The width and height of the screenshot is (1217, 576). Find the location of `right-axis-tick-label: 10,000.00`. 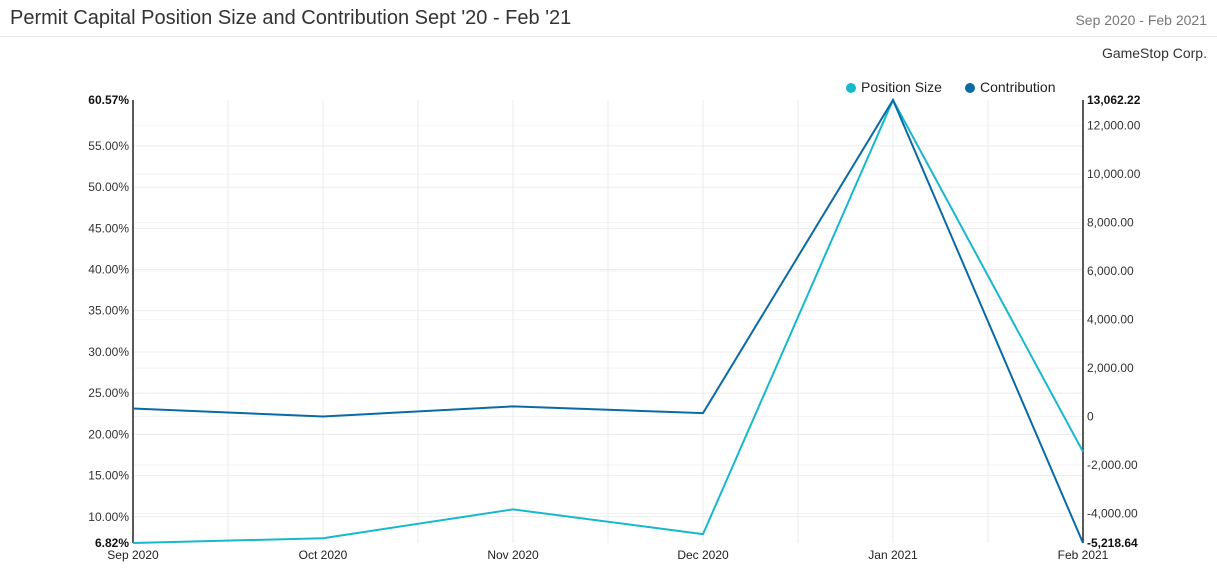

right-axis-tick-label: 10,000.00 is located at coordinates (1114, 174).